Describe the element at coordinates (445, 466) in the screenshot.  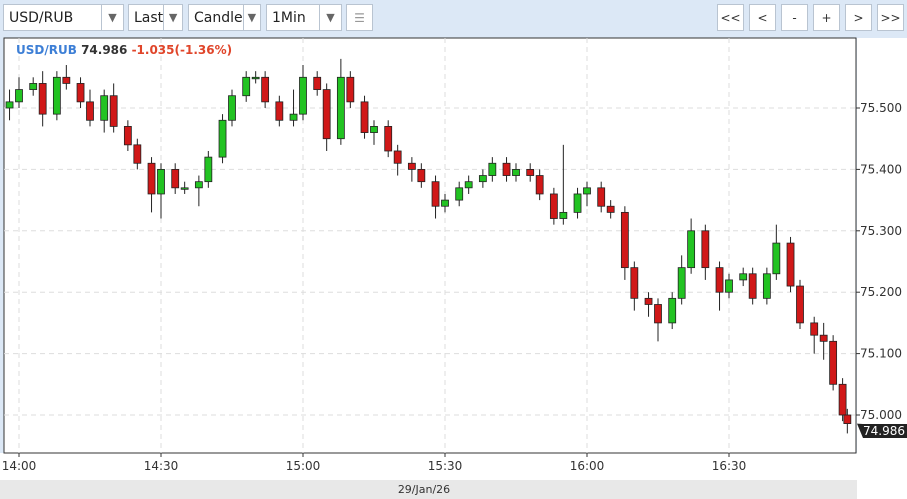
I see `x-tick-label: 15:30` at that location.